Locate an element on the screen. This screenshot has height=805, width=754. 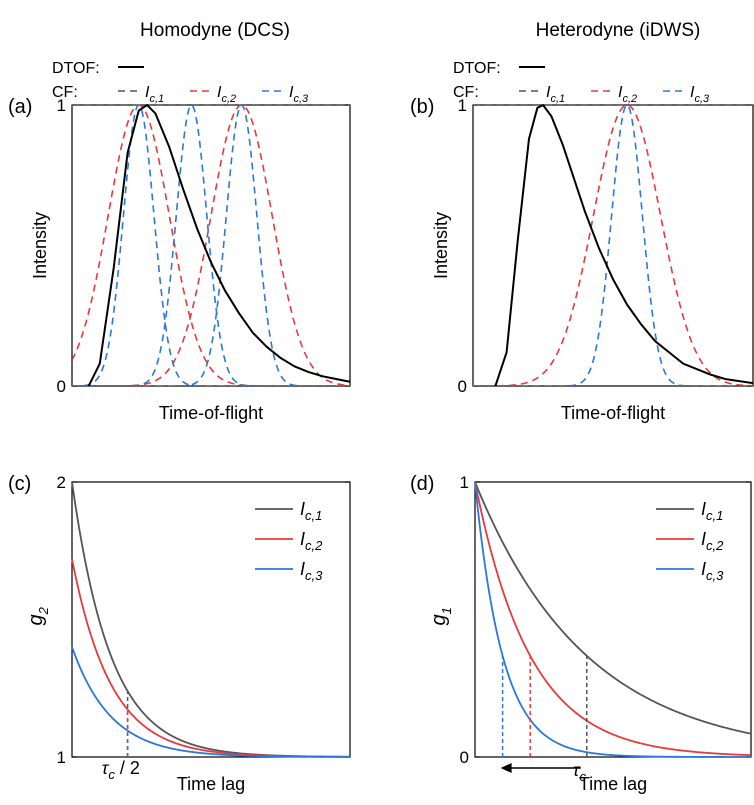
y-axis-label: g1 is located at coordinates (441, 616).